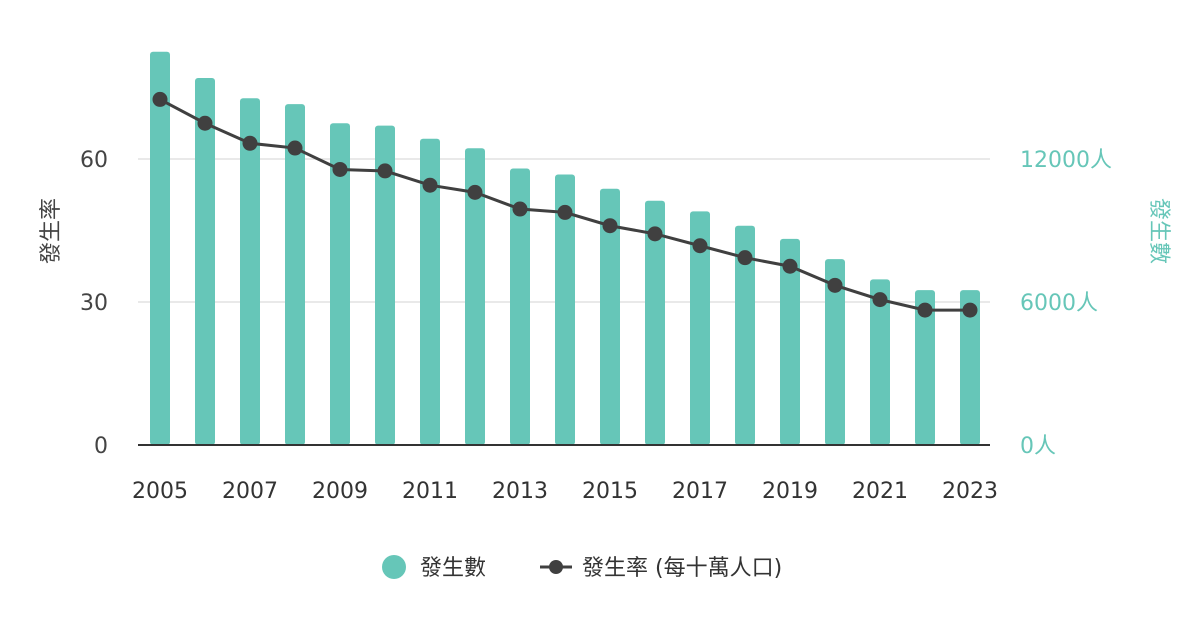  I want to click on left-ticks: 0 30 60, so click(94, 303).